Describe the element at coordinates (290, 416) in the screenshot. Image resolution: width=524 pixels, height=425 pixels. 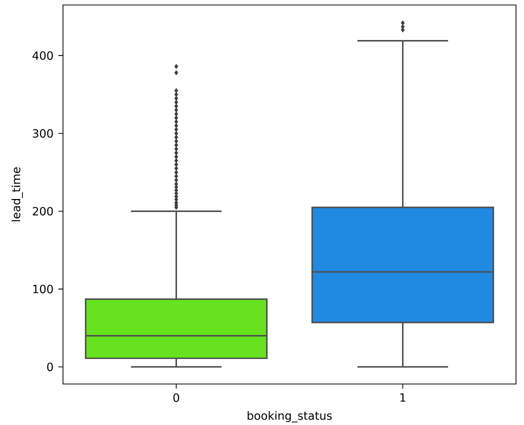
I see `x-axis-title: booking_status` at that location.